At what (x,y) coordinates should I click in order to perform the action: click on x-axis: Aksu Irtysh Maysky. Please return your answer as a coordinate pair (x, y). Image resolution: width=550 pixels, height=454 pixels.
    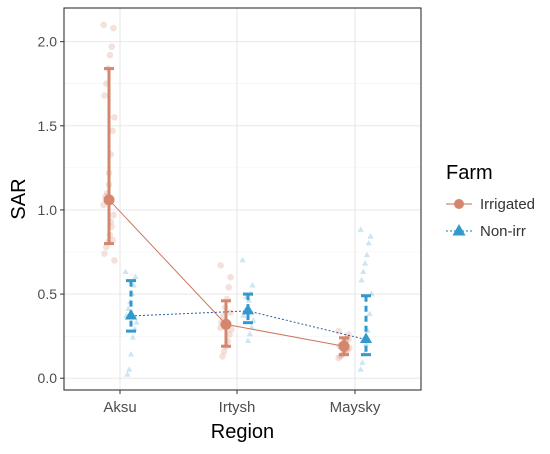
    Looking at the image, I should click on (242, 403).